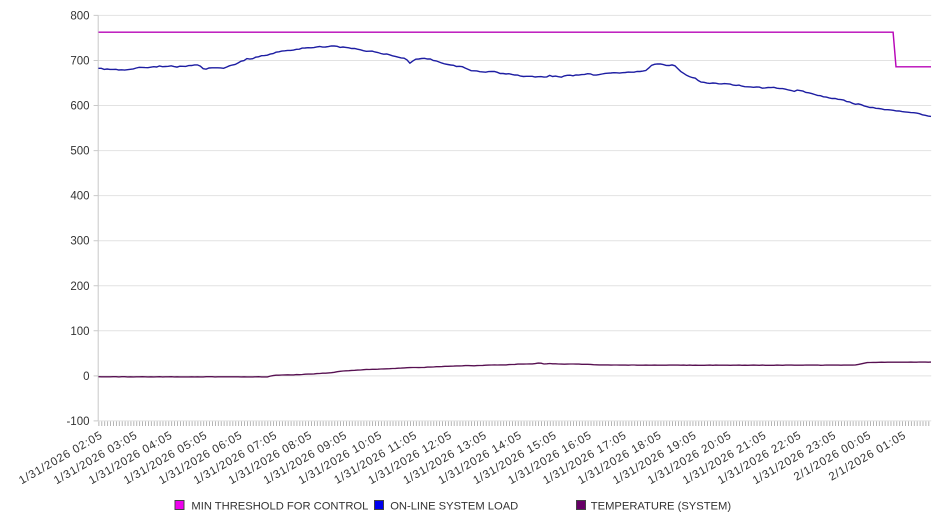 This screenshot has width=946, height=531. What do you see at coordinates (79, 287) in the screenshot?
I see `svg-text: 200` at bounding box center [79, 287].